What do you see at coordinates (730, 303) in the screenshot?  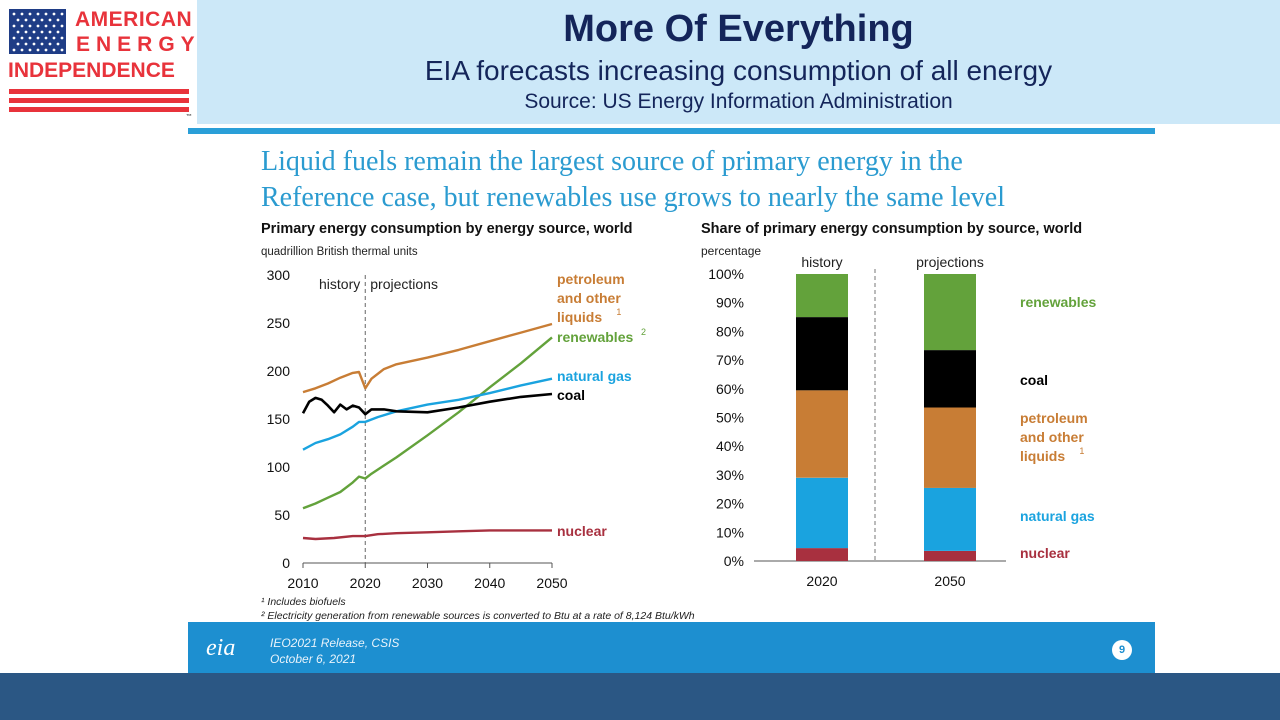 I see `bar-chart-ytick-label: 90%` at bounding box center [730, 303].